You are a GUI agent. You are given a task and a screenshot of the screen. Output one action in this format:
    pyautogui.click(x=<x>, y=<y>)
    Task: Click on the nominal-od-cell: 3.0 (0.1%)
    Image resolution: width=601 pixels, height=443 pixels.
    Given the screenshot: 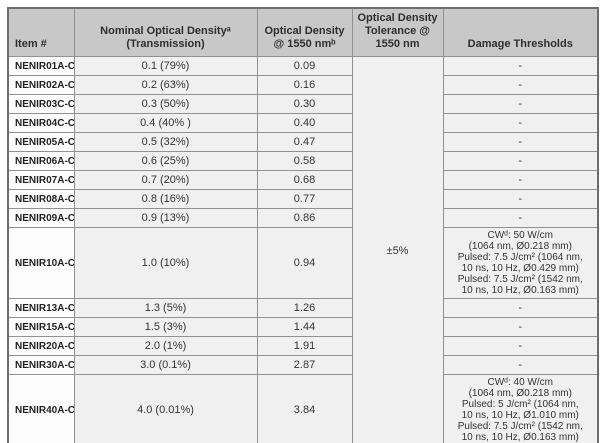 What is the action you would take?
    pyautogui.click(x=165, y=365)
    